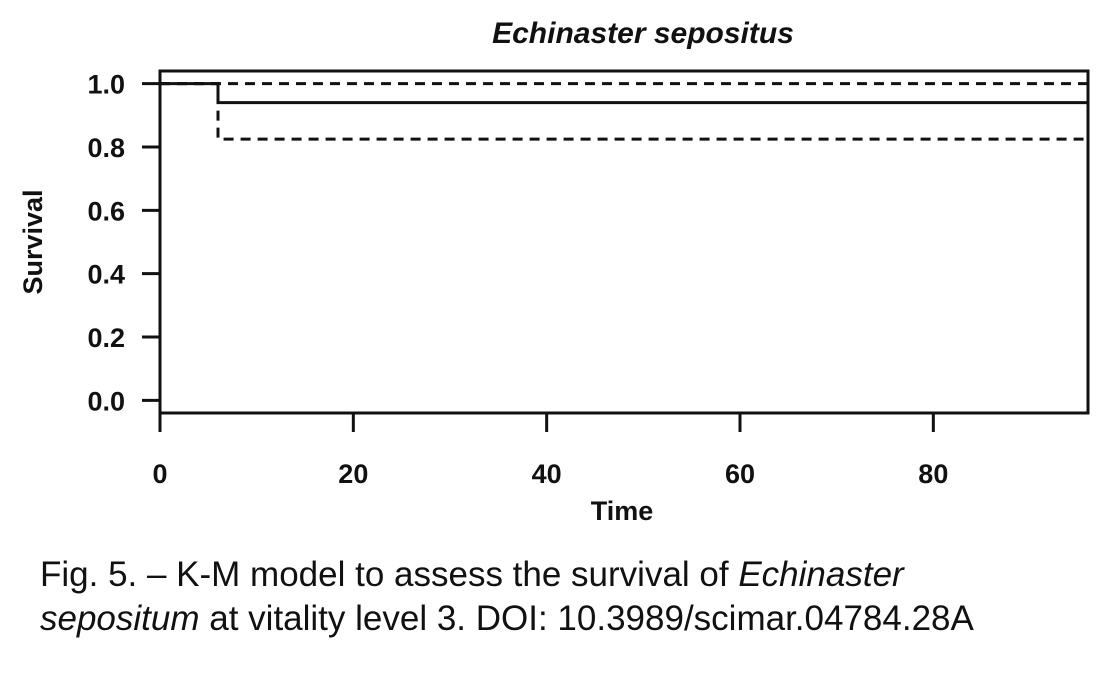 This screenshot has height=689, width=1102. I want to click on caption-species-epithet: sepositum, so click(120, 618).